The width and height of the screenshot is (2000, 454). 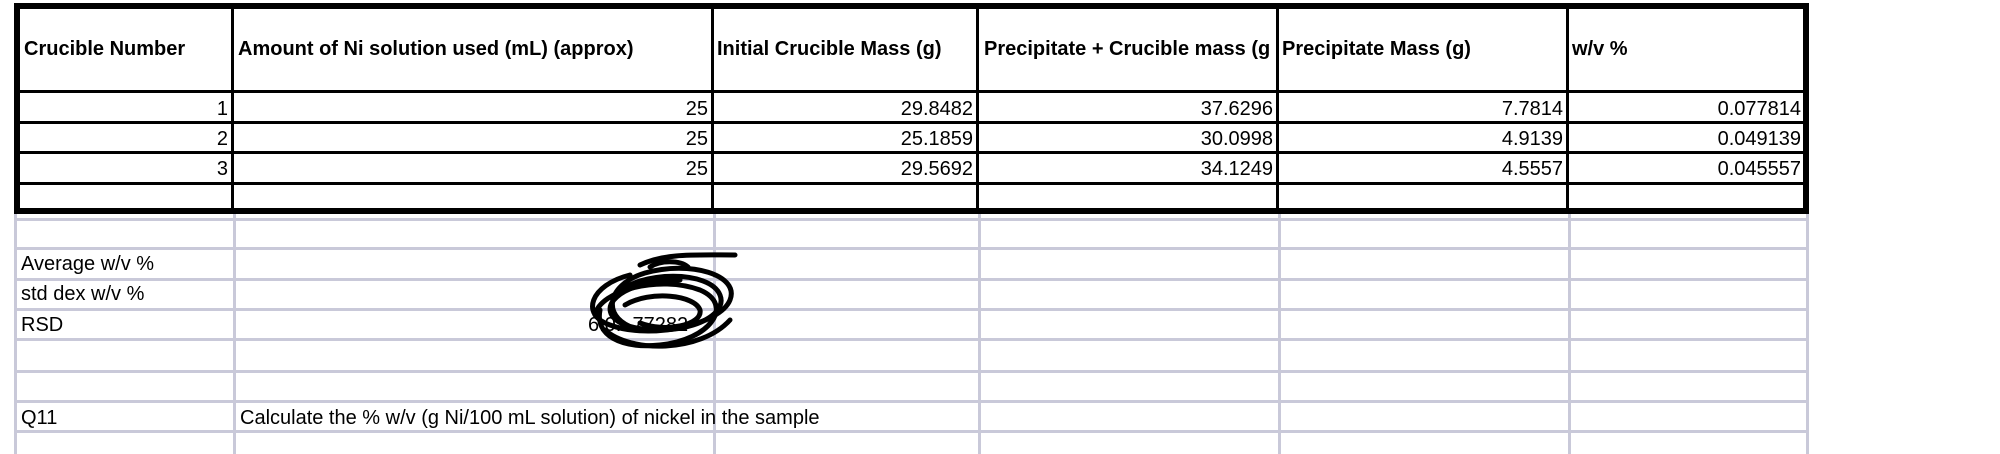 I want to click on header-crucible-number: Crucible Number, so click(x=105, y=49).